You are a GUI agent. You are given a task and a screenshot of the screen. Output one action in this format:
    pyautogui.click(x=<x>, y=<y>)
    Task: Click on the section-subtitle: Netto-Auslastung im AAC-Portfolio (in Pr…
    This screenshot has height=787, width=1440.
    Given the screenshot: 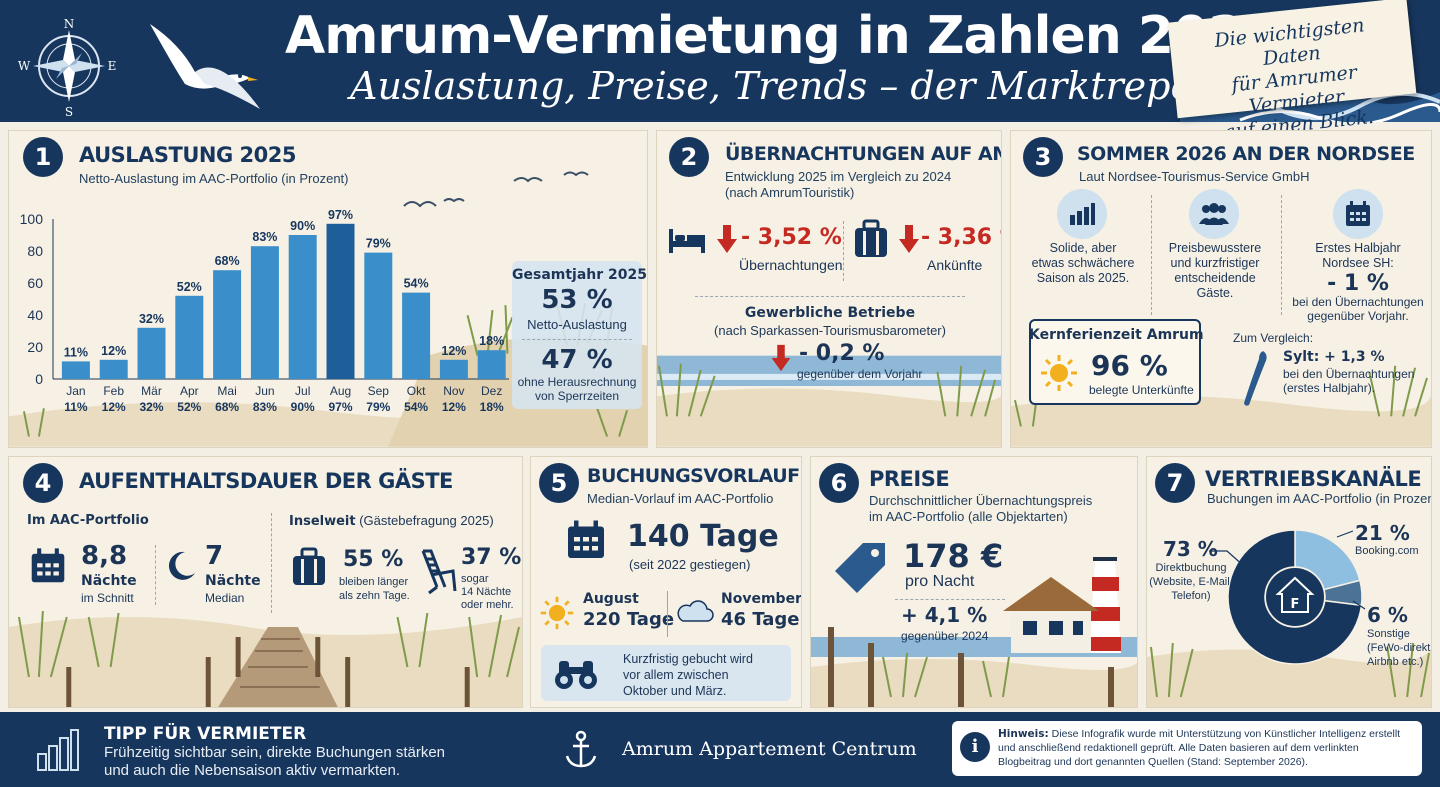 What is the action you would take?
    pyautogui.click(x=214, y=178)
    